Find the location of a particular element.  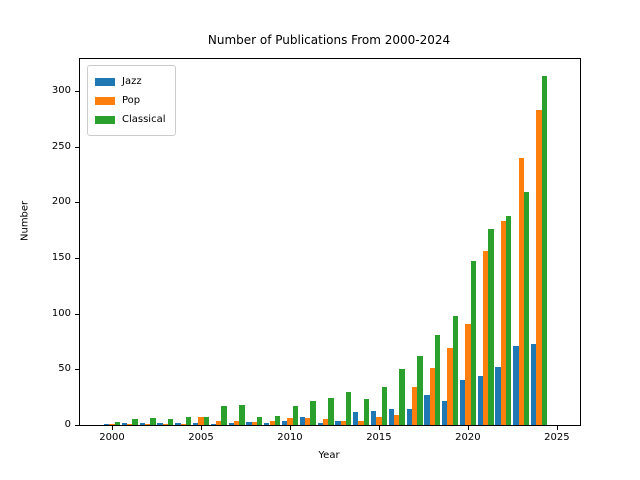

legend-item-classical: Classical is located at coordinates (130, 119).